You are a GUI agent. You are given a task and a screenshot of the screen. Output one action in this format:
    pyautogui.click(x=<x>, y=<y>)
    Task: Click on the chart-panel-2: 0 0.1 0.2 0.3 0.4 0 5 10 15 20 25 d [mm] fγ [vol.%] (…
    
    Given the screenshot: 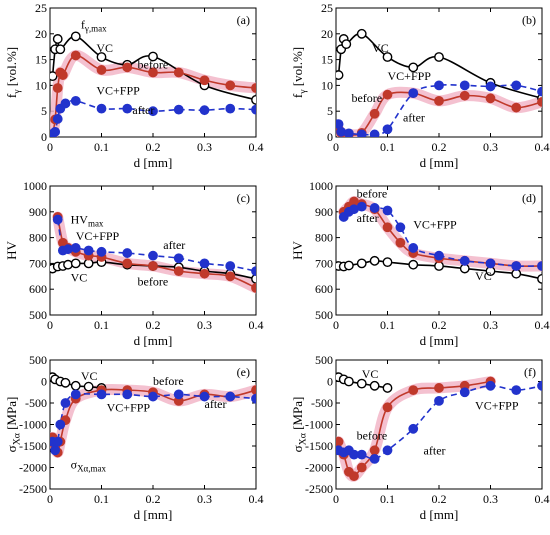 What is the action you would take?
    pyautogui.click(x=420, y=85)
    